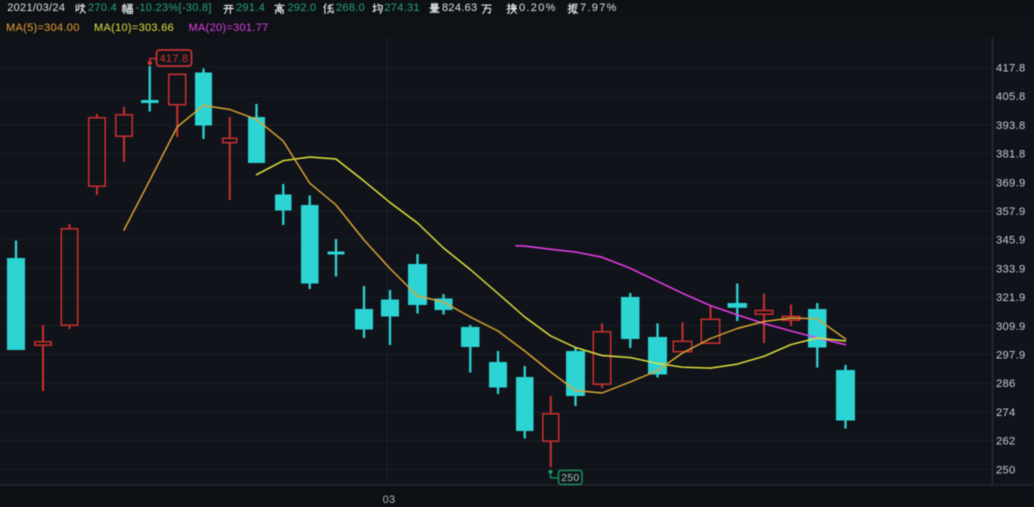 The width and height of the screenshot is (1034, 507). I want to click on svg-text: 333.9, so click(1011, 269).